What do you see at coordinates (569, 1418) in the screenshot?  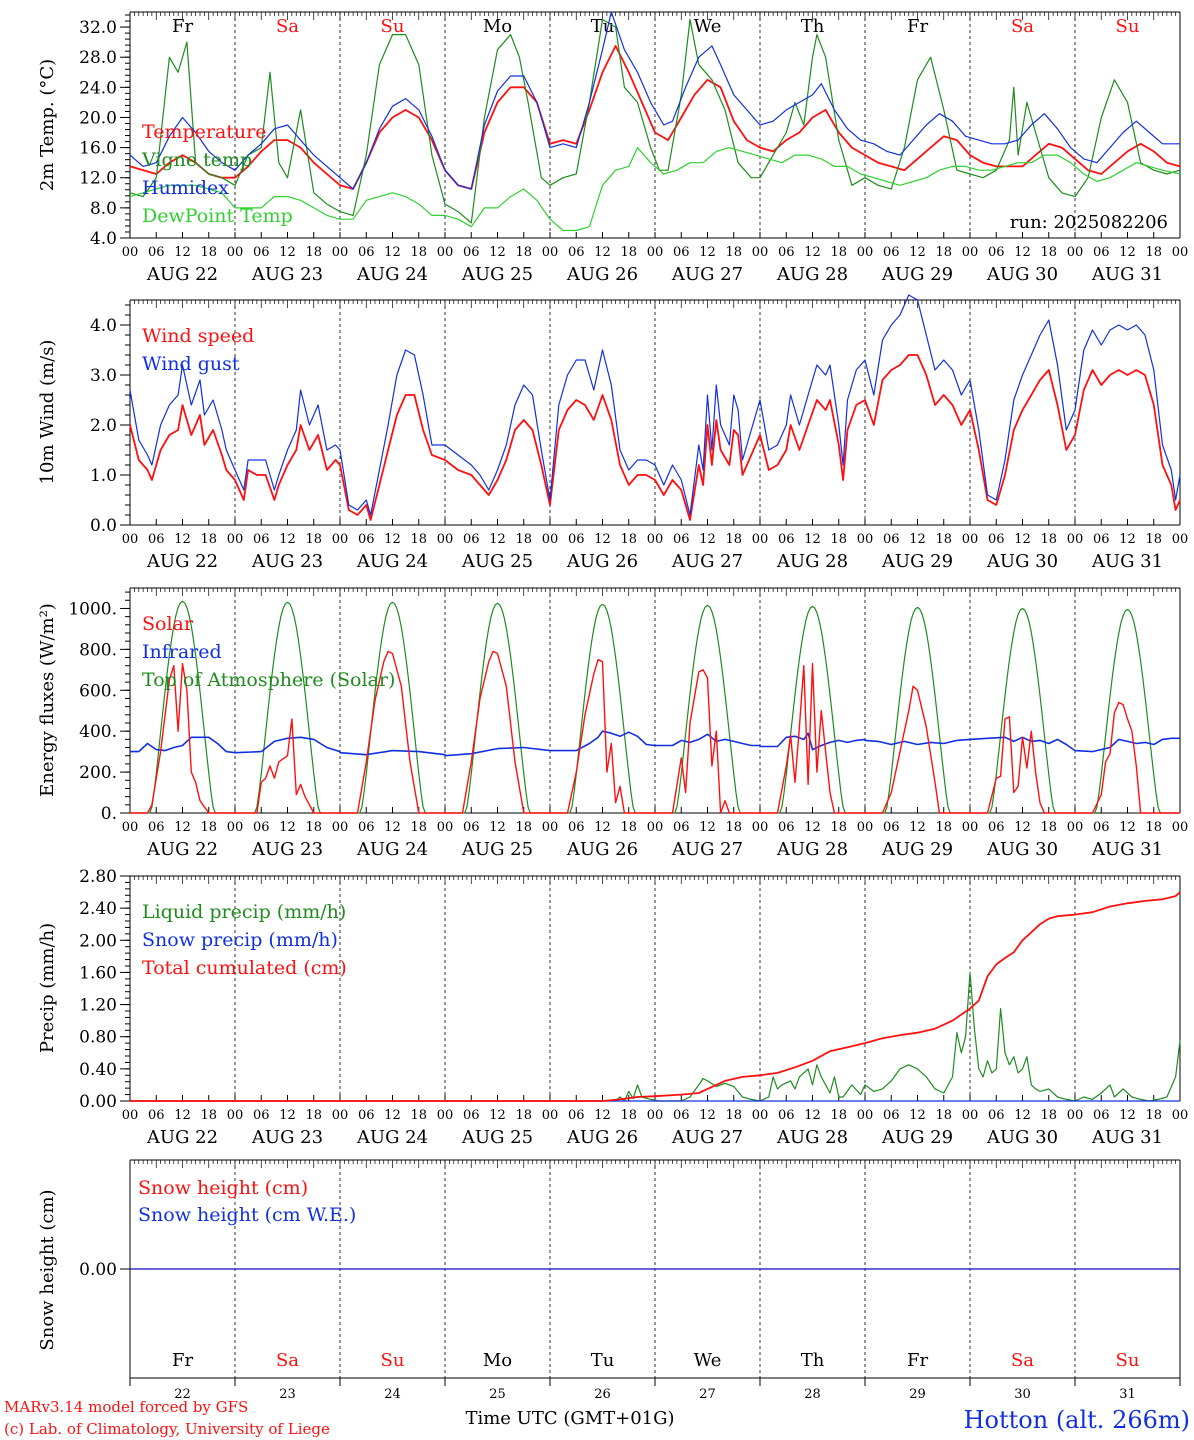 I see `time-axis-title: Time UTC (GMT+01G)` at bounding box center [569, 1418].